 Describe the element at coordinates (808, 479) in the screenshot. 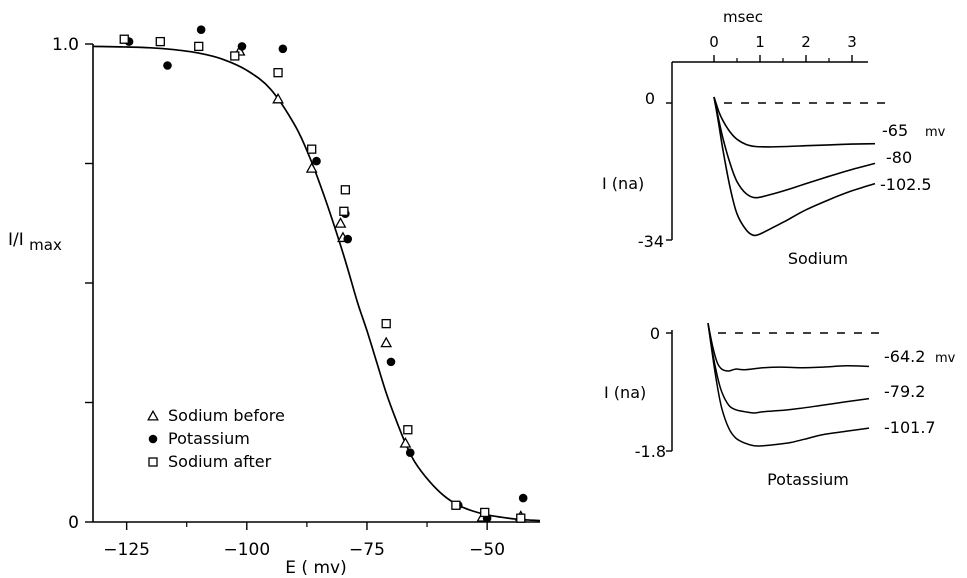

I see `potassium-title: Potassium` at that location.